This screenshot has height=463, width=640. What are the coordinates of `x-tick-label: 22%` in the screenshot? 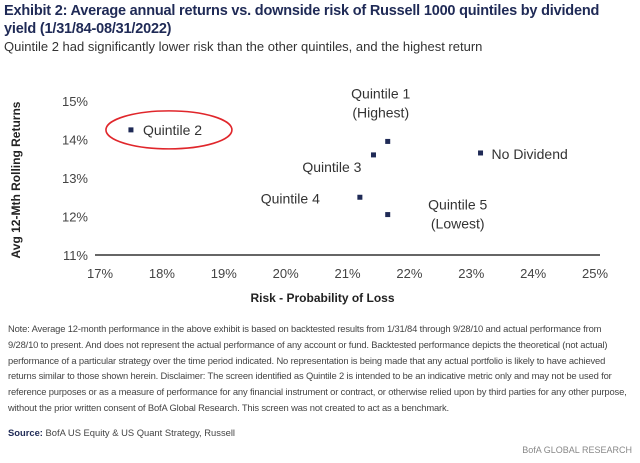 It's located at (409, 273).